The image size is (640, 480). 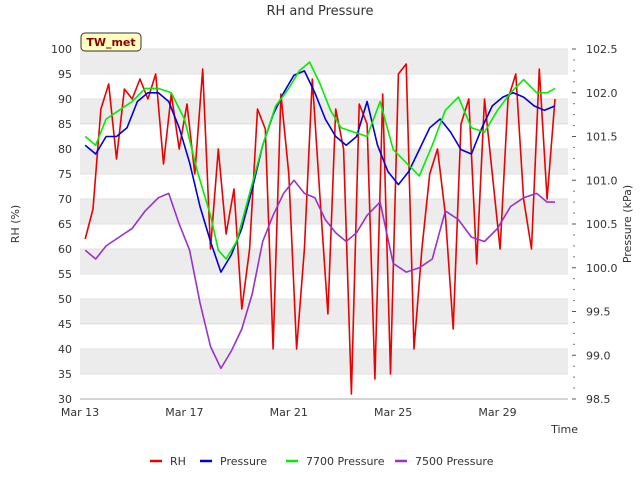 What do you see at coordinates (65, 99) in the screenshot?
I see `y-tick-label: 90` at bounding box center [65, 99].